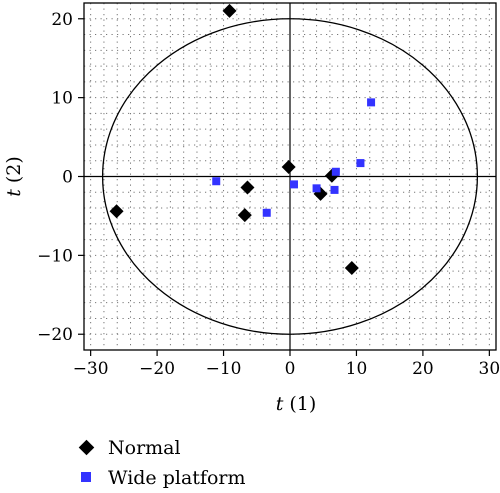 The image size is (500, 493). What do you see at coordinates (177, 478) in the screenshot?
I see `legend-label-wide-platform: Wide platform` at bounding box center [177, 478].